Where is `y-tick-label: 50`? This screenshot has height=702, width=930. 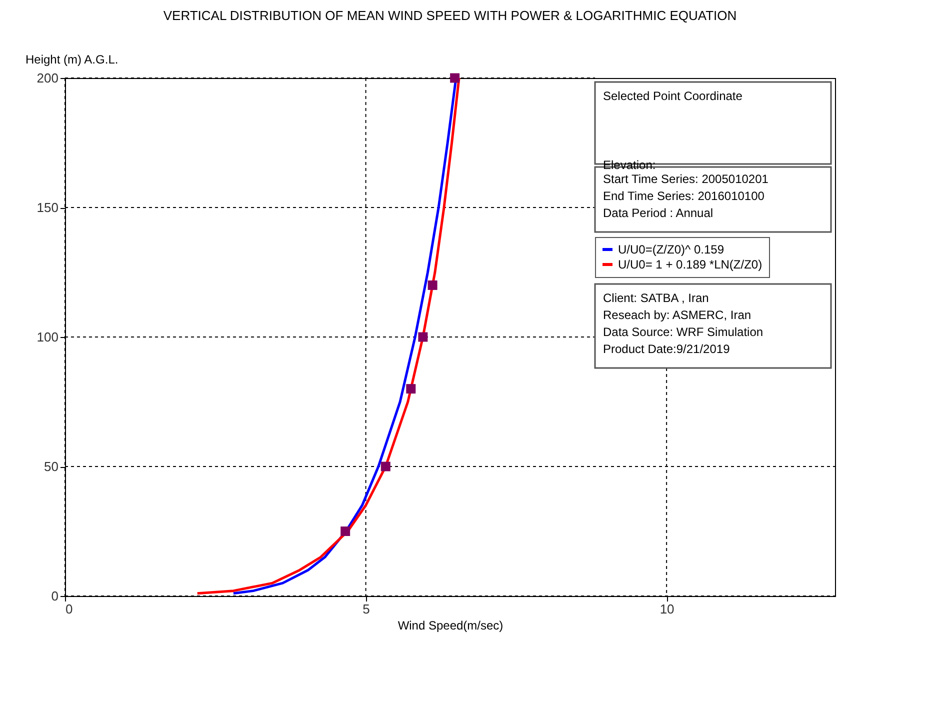
y-tick-label: 50 is located at coordinates (51, 466).